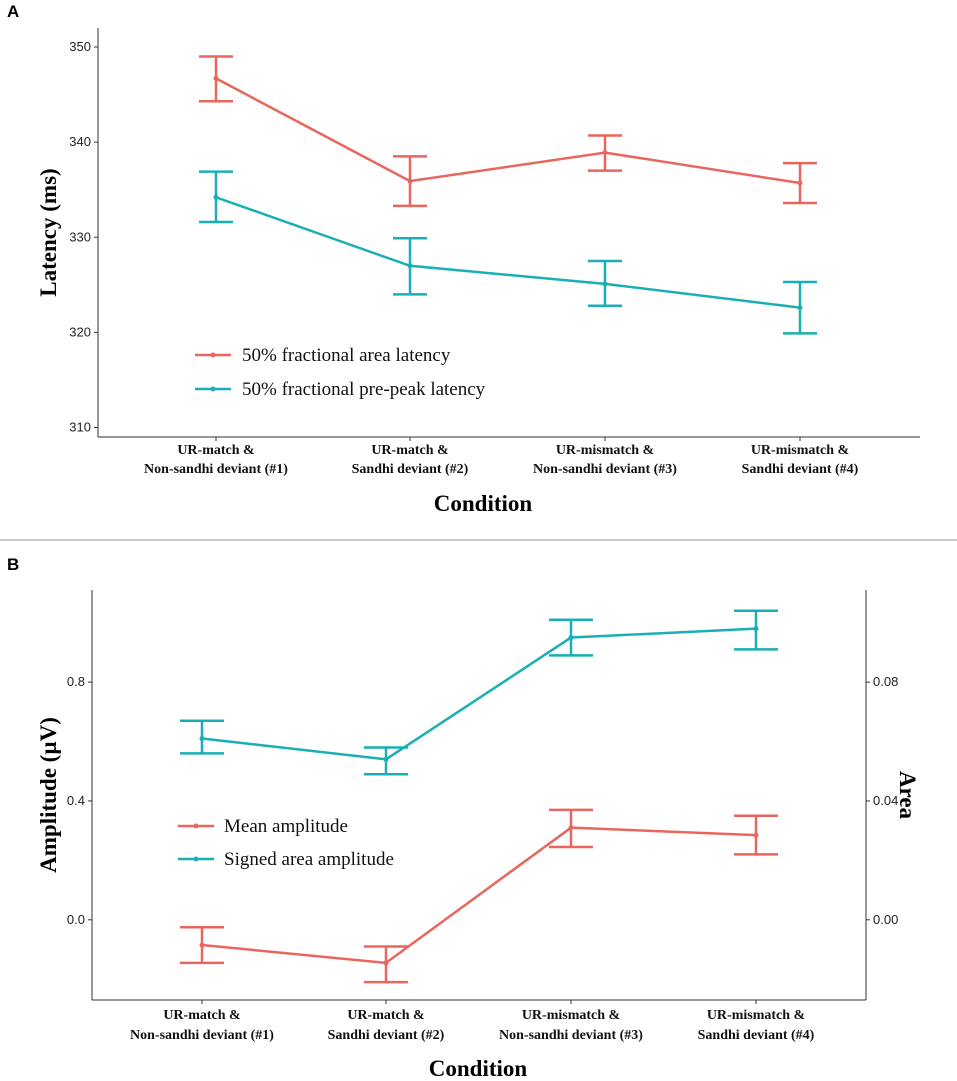 The width and height of the screenshot is (957, 1081). What do you see at coordinates (364, 389) in the screenshot?
I see `legend-label: 50% fractional pre-peak latency` at bounding box center [364, 389].